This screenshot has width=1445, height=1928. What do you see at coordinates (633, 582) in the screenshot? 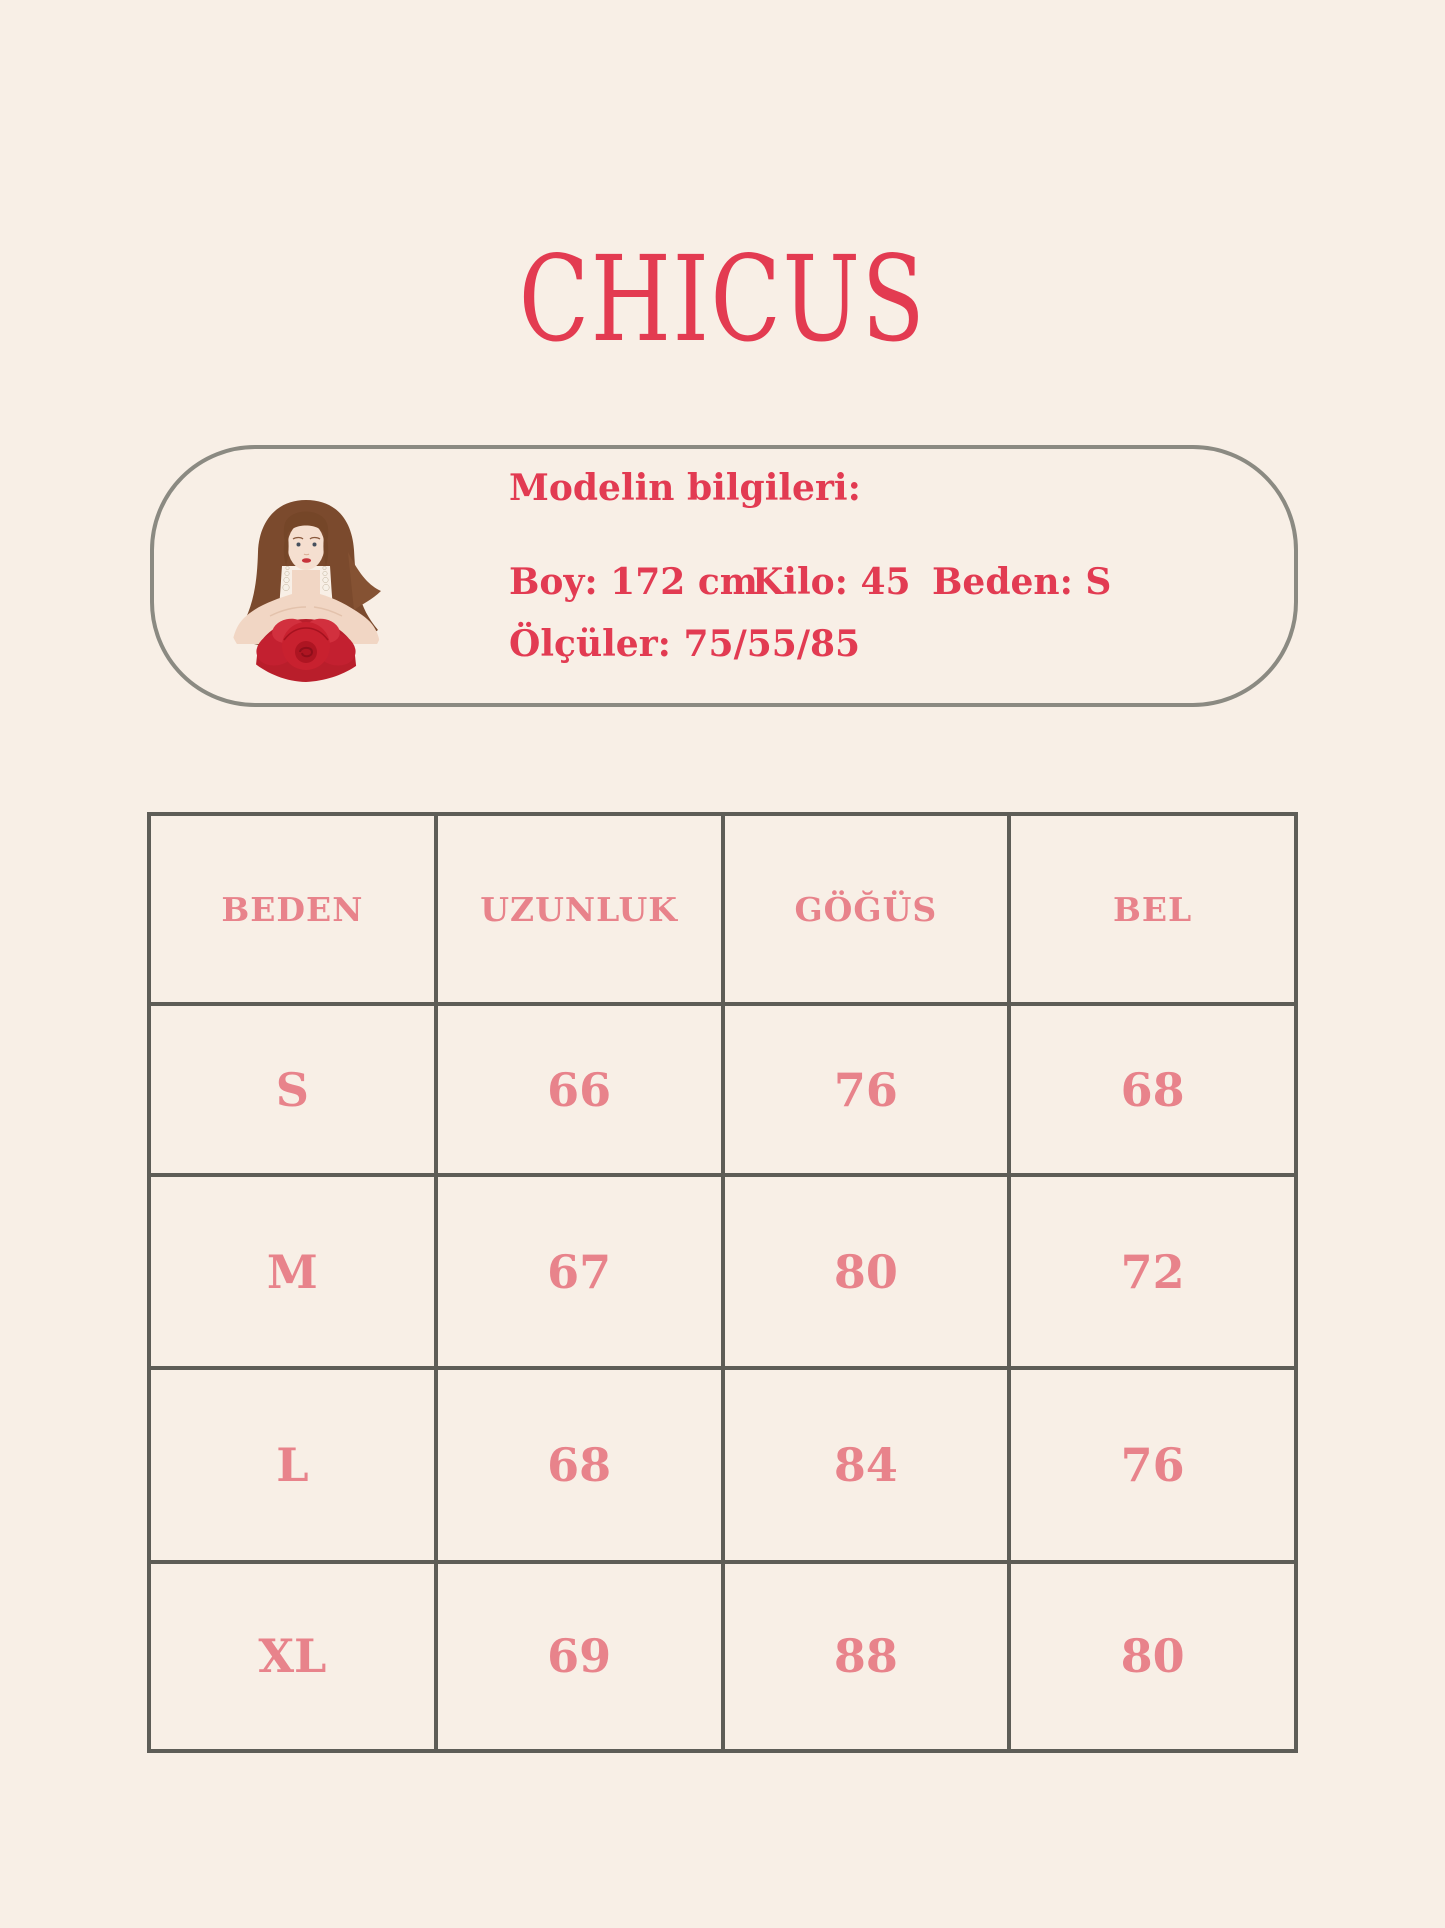
I see `model-height-stat: Boy: 172 cm` at bounding box center [633, 582].